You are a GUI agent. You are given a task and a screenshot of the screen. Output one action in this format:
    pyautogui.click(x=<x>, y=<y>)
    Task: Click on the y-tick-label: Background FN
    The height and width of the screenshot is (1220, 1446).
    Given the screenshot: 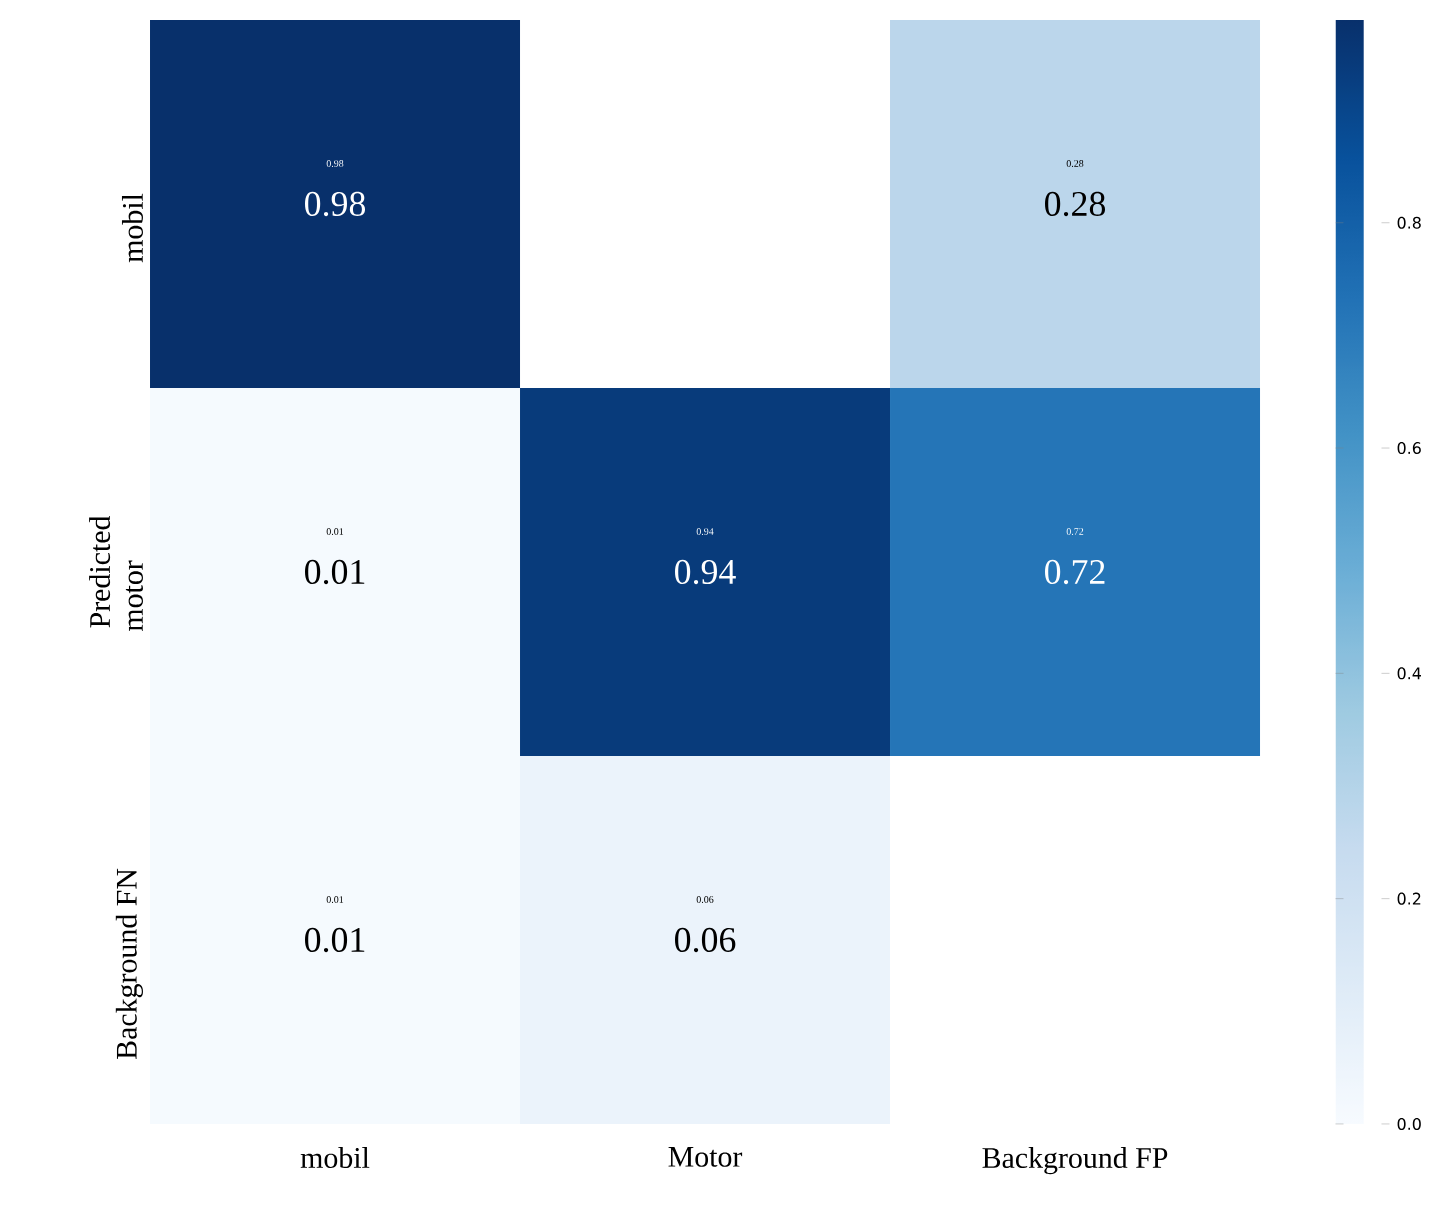 What is the action you would take?
    pyautogui.click(x=129, y=963)
    